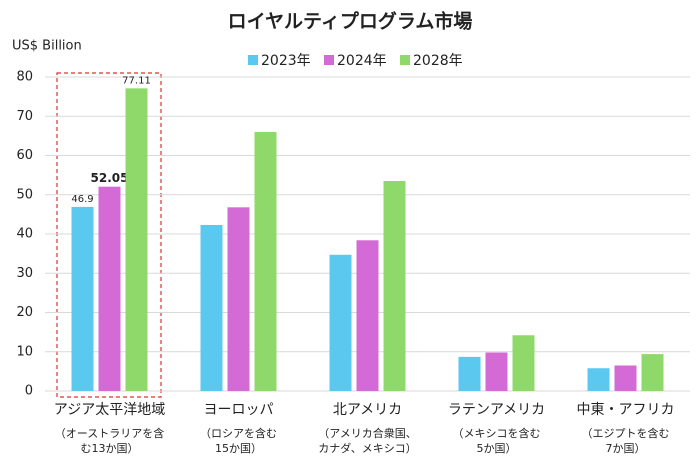 Image resolution: width=700 pixels, height=460 pixels. Describe the element at coordinates (238, 433) in the screenshot. I see `category-note: （ロシアを含む` at that location.